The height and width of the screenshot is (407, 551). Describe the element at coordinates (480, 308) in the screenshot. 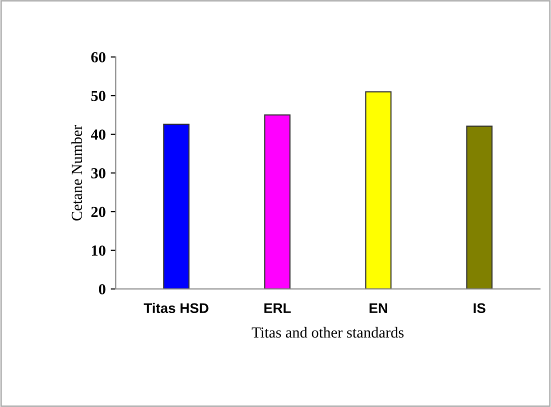

I see `x-tick-label: IS` at that location.